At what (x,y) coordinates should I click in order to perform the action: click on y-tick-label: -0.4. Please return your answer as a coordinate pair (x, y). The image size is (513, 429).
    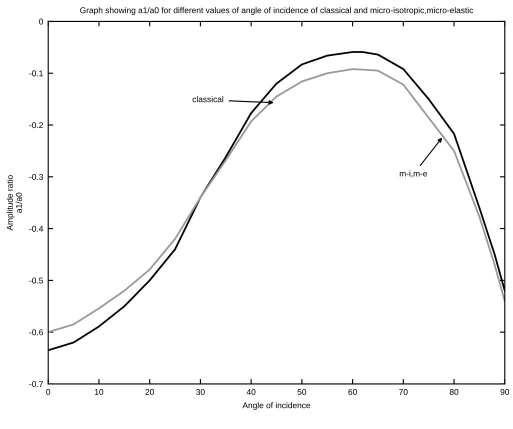
    Looking at the image, I should click on (36, 229).